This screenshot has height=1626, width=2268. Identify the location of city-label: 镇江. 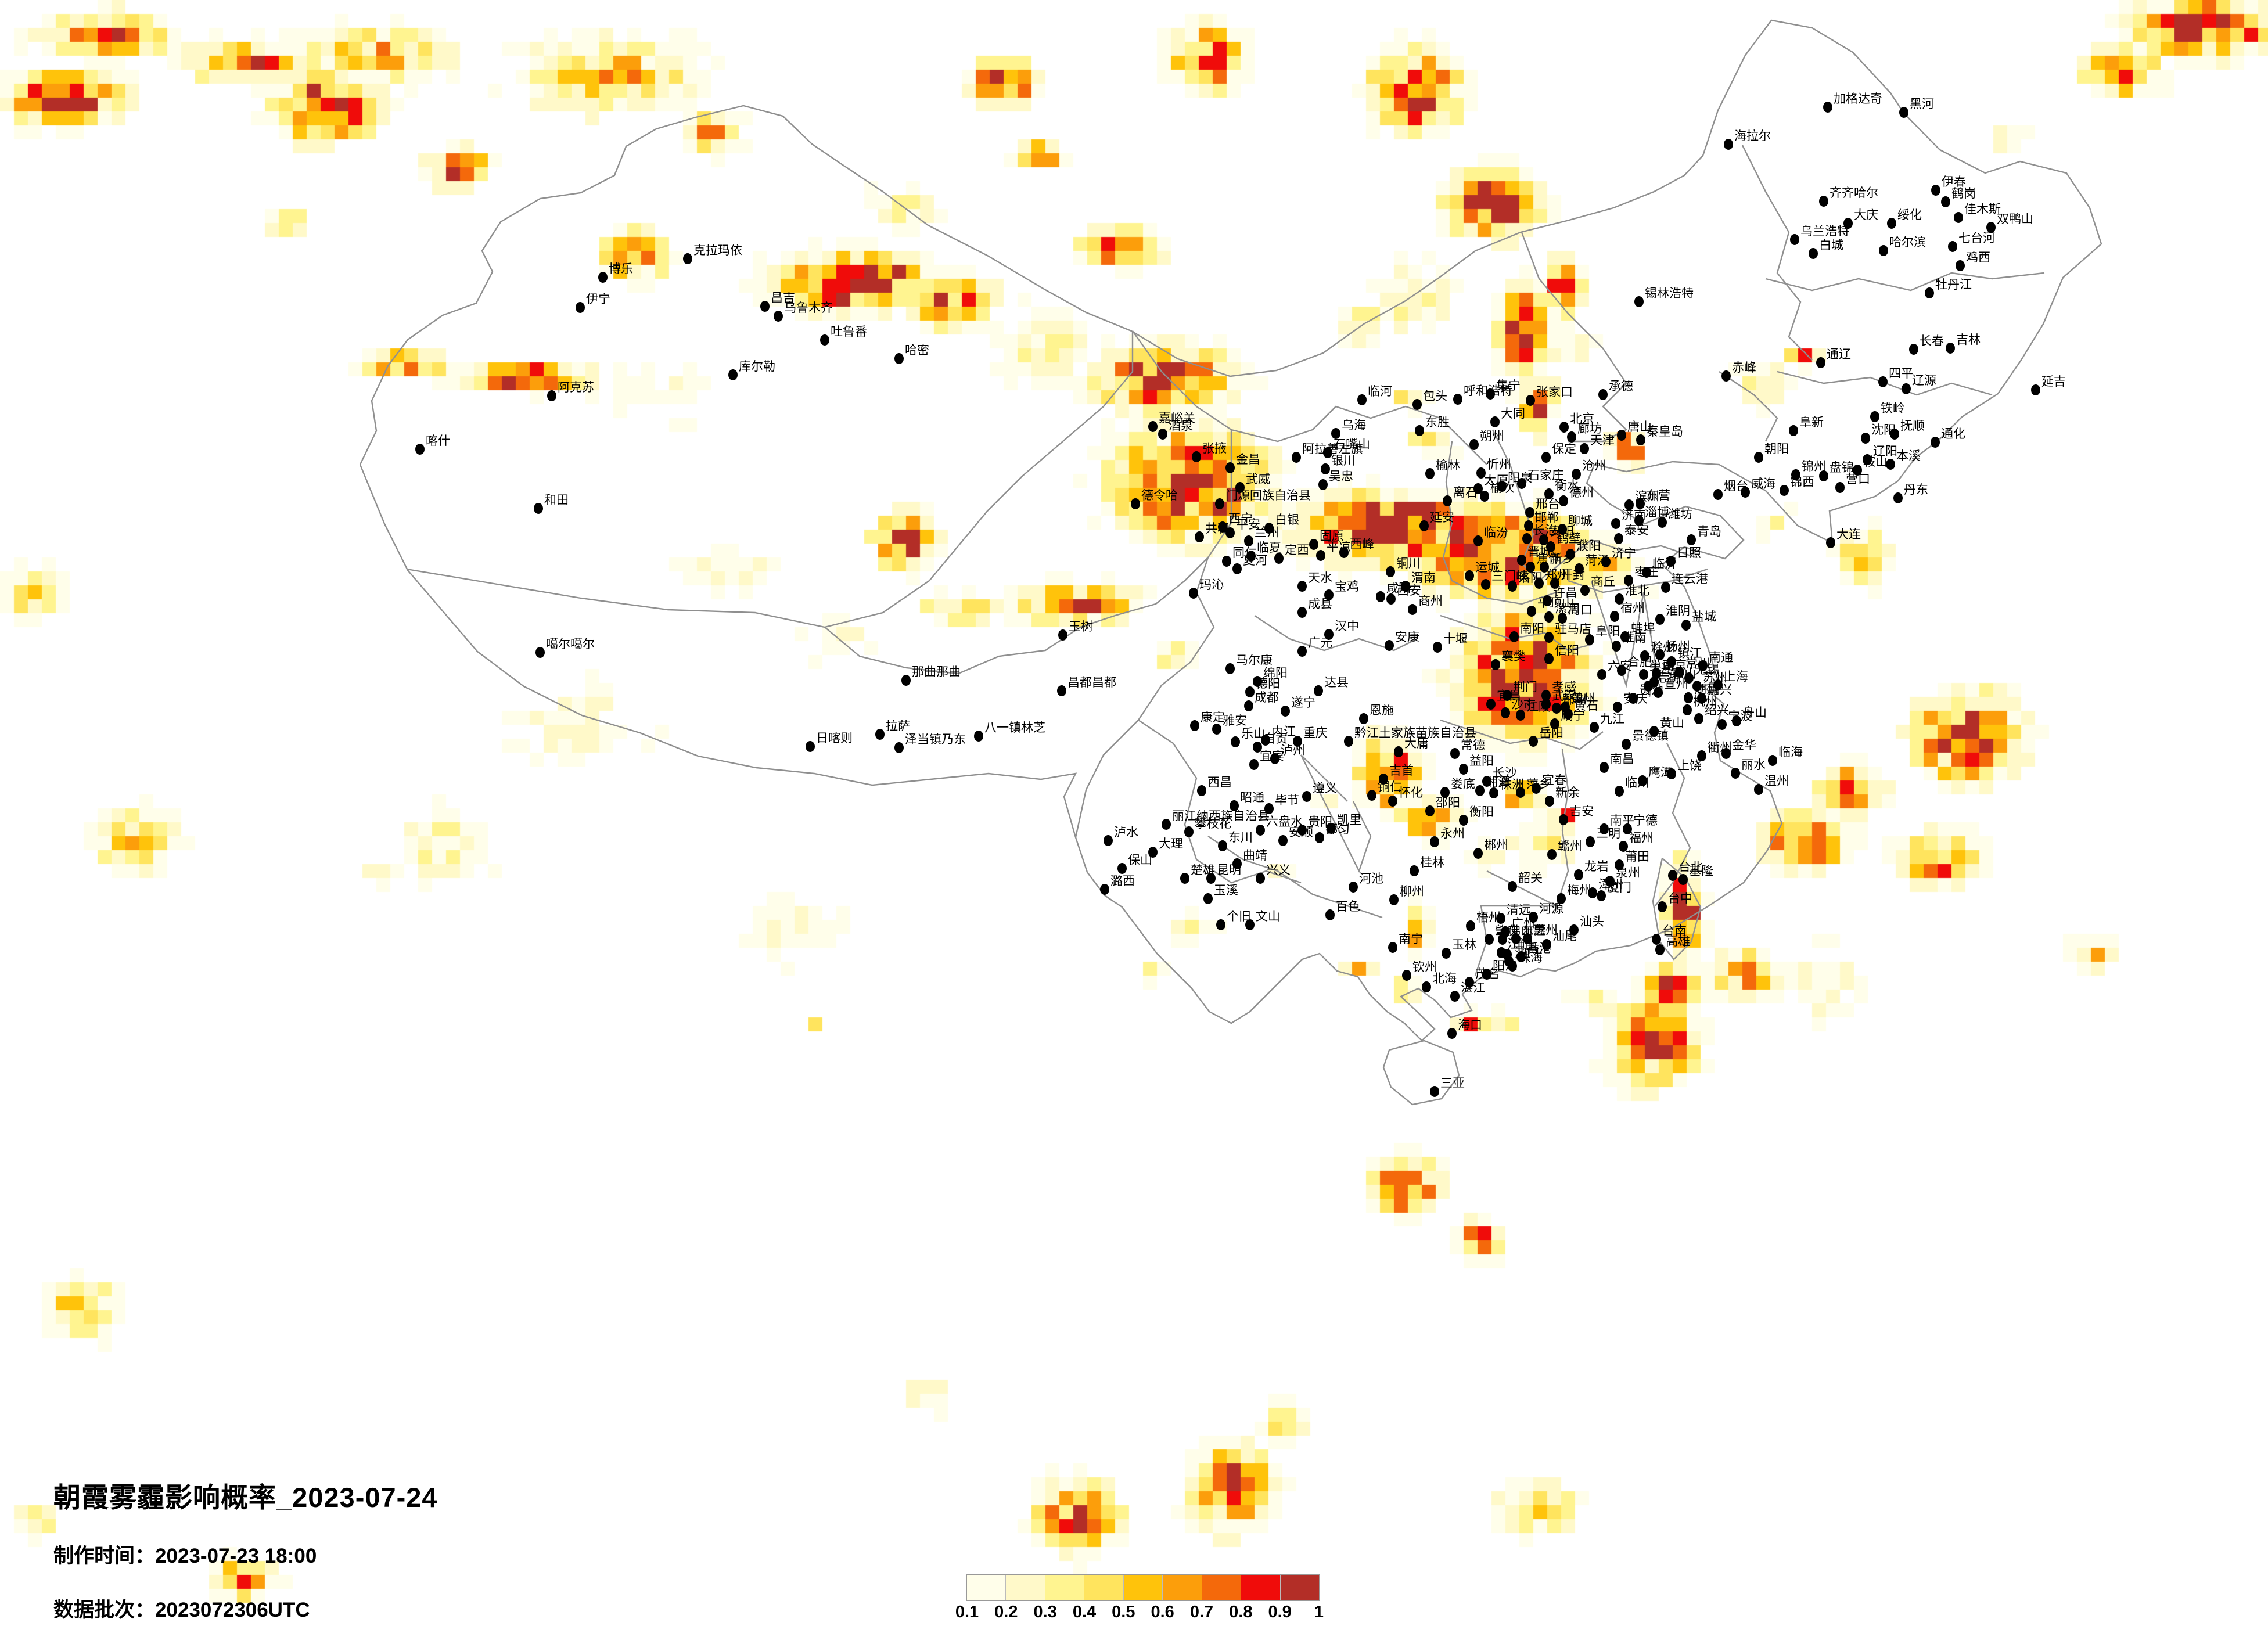
(1689, 653).